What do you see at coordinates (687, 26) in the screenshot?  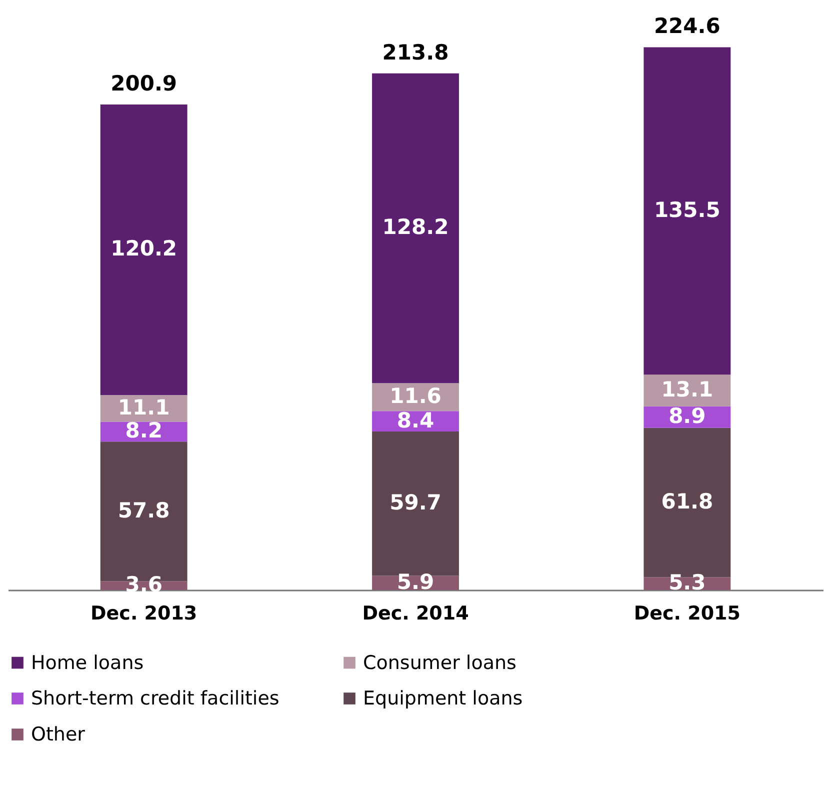 I see `total-label: 224.6` at bounding box center [687, 26].